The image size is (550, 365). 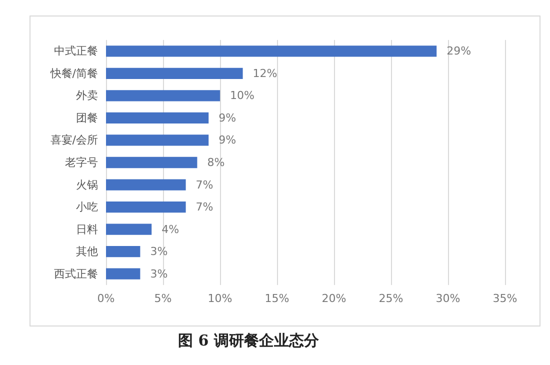 What do you see at coordinates (87, 251) in the screenshot?
I see `y-tick-label: 其他` at bounding box center [87, 251].